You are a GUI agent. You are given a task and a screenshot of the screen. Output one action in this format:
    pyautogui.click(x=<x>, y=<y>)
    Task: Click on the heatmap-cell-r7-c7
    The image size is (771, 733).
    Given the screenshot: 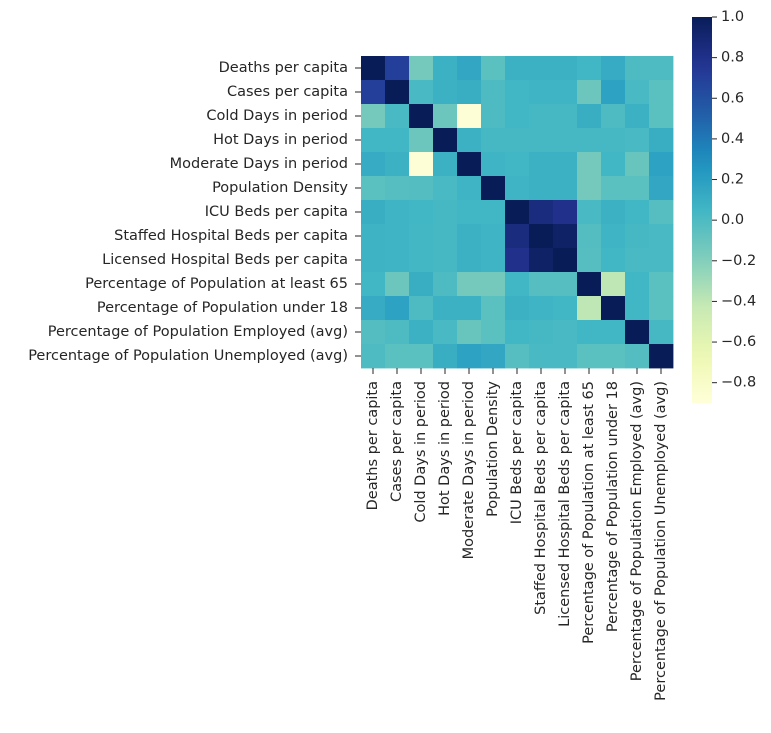 What is the action you would take?
    pyautogui.click(x=541, y=236)
    